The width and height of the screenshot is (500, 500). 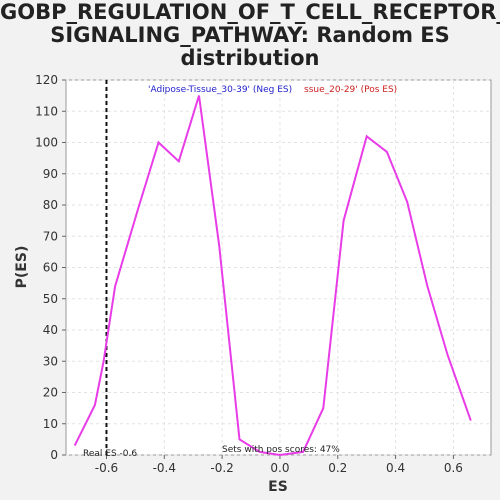 I want to click on y-tick-label: 110, so click(x=46, y=111).